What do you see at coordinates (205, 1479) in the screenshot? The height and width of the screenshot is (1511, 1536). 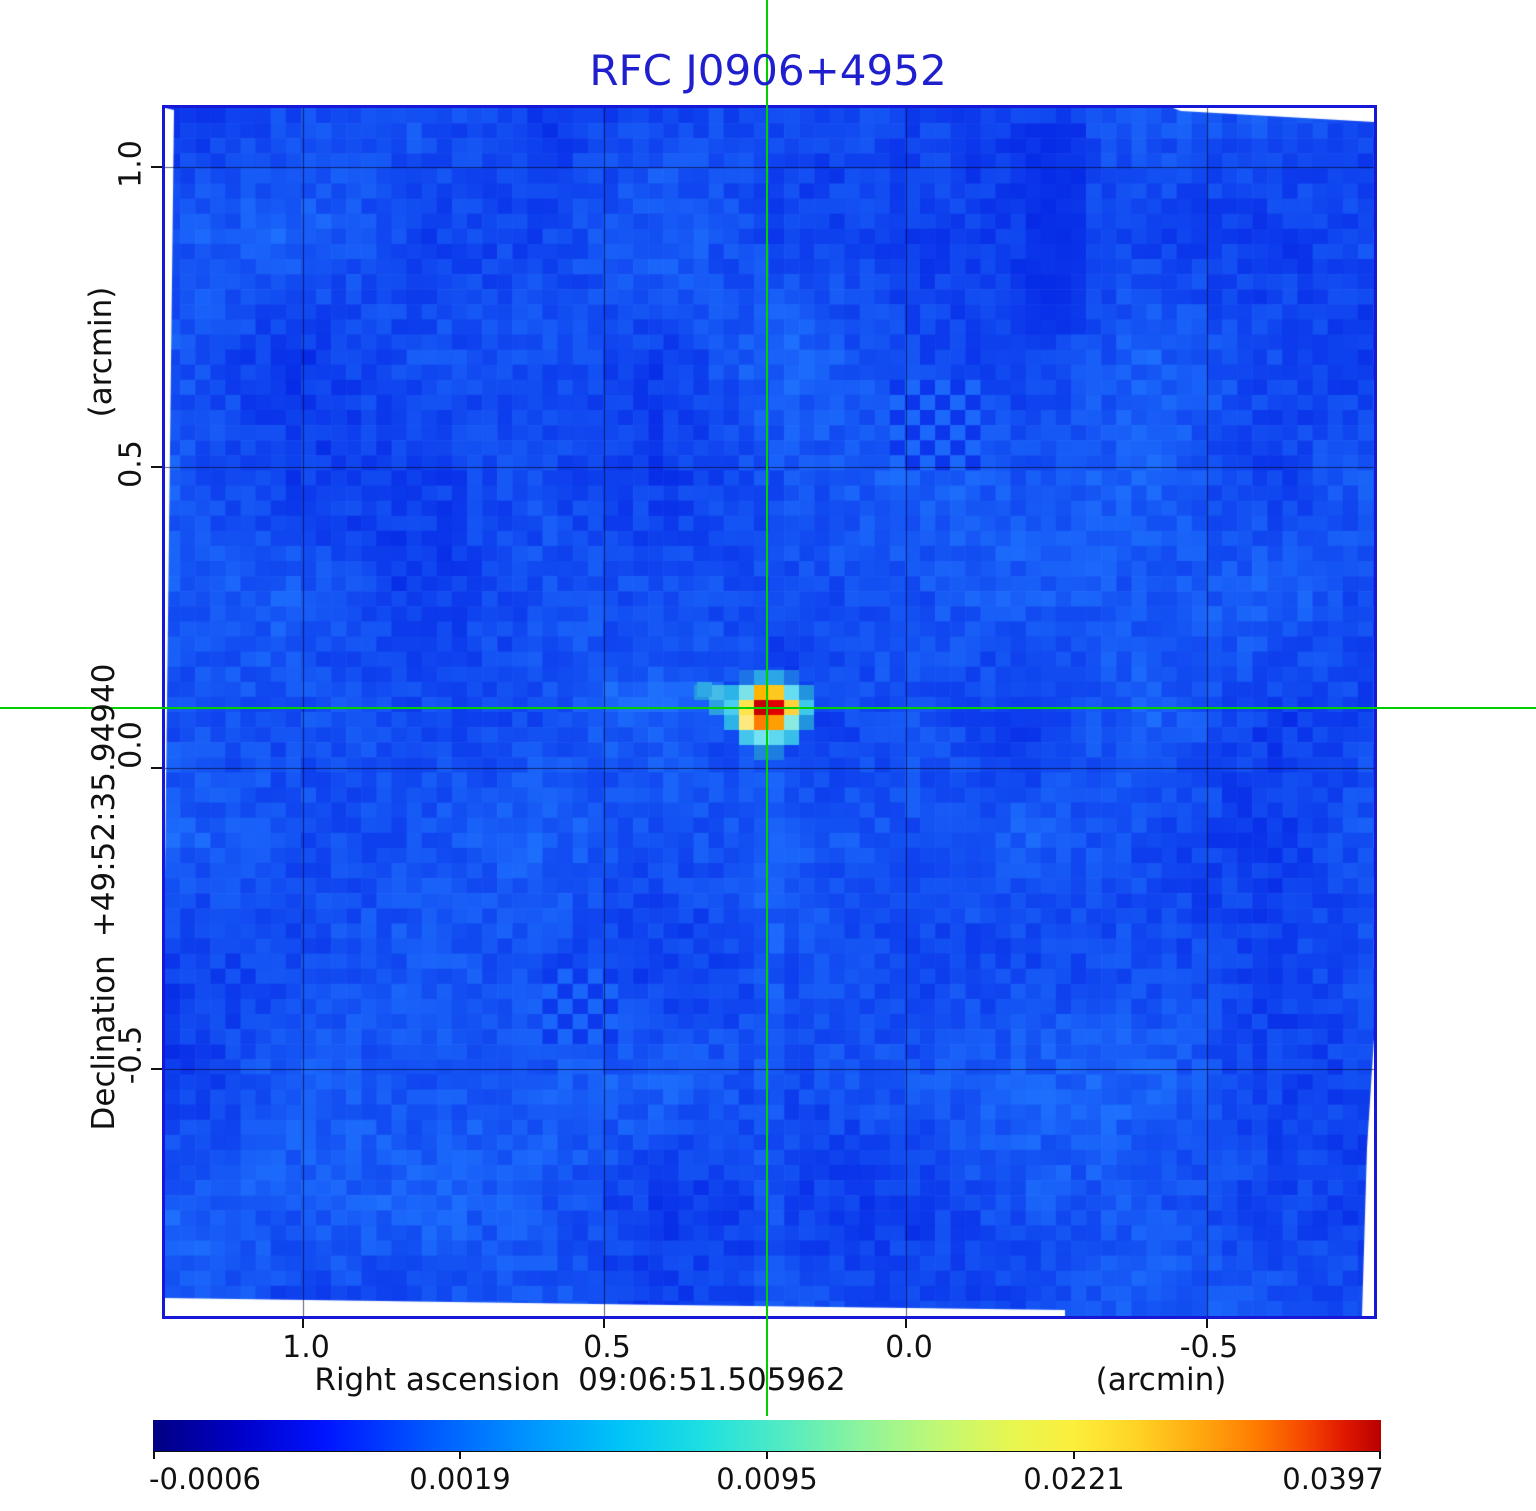 I see `colorbar-label: -0.0006` at bounding box center [205, 1479].